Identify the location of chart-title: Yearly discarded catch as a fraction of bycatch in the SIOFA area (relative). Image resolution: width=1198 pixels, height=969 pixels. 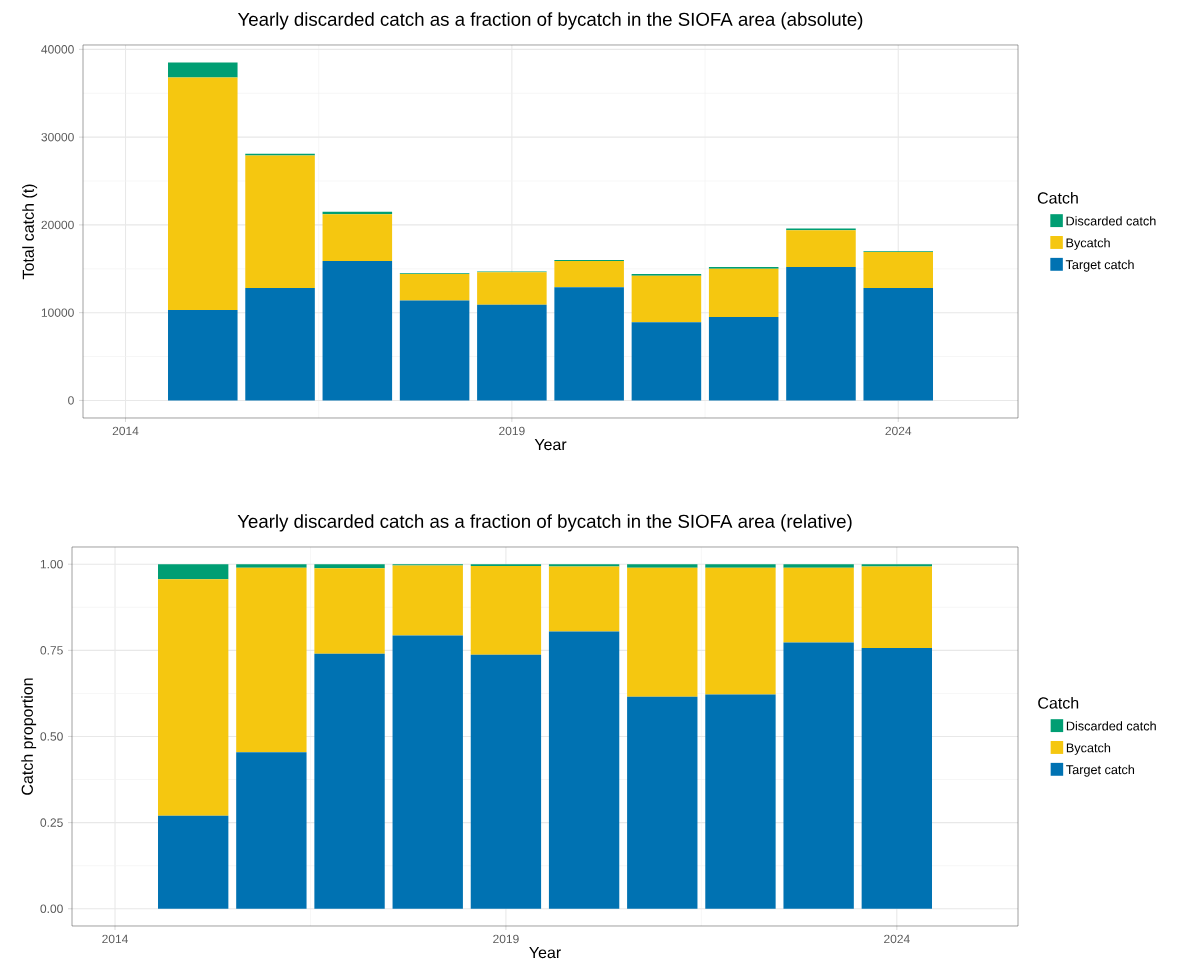
(544, 523).